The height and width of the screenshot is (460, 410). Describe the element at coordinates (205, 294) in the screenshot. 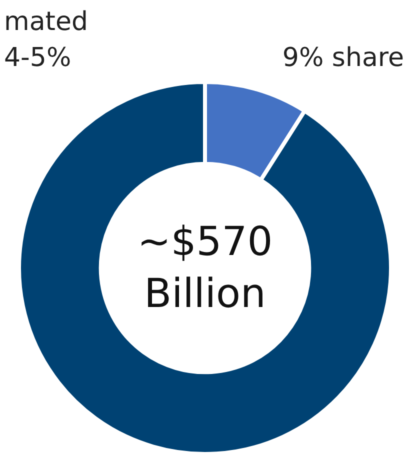

I see `text: Billion` at that location.